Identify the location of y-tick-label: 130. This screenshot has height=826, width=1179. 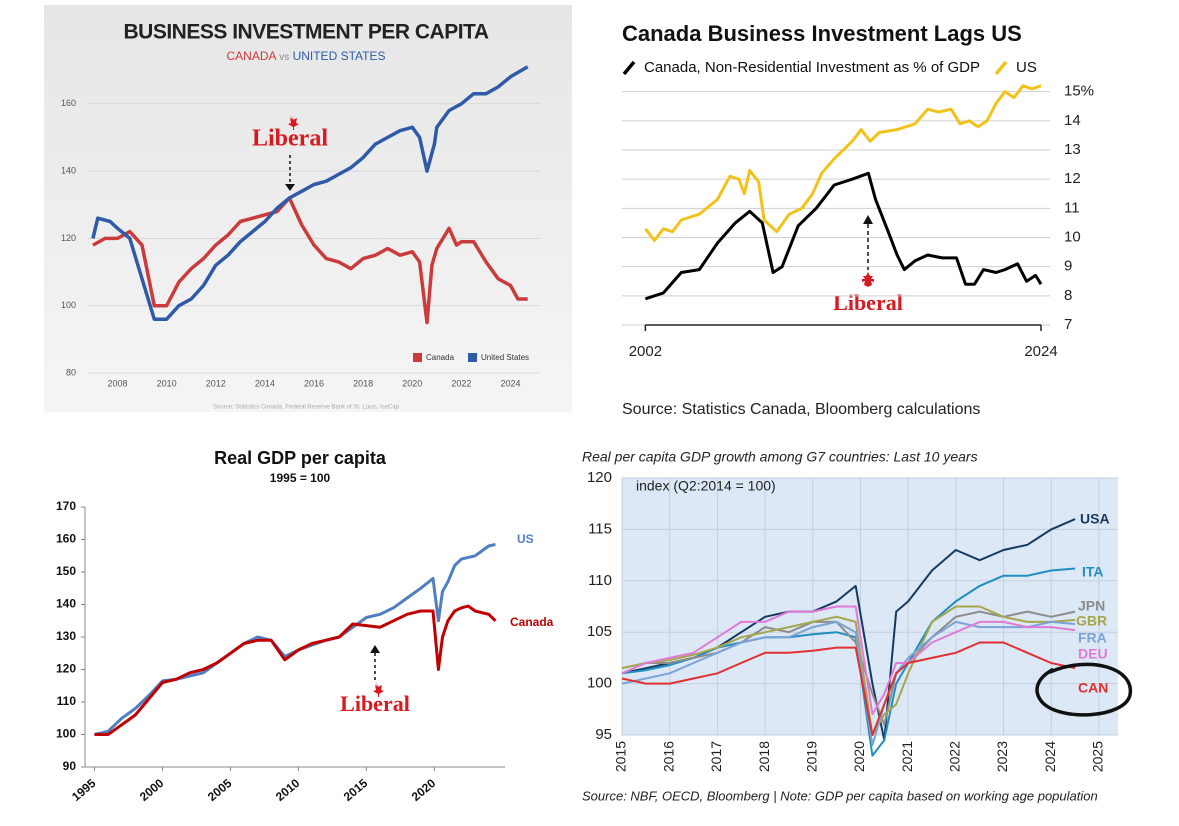
(66, 636).